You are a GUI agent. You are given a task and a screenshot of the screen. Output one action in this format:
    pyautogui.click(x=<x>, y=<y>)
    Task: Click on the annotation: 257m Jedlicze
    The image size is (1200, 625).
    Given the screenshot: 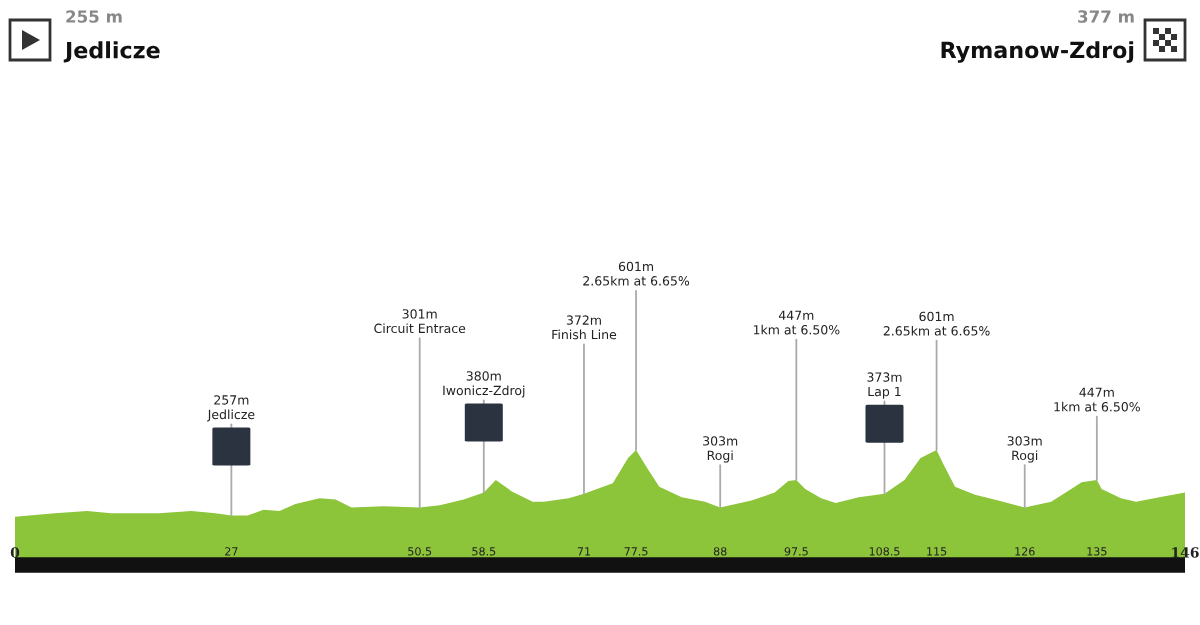 What is the action you would take?
    pyautogui.click(x=231, y=408)
    